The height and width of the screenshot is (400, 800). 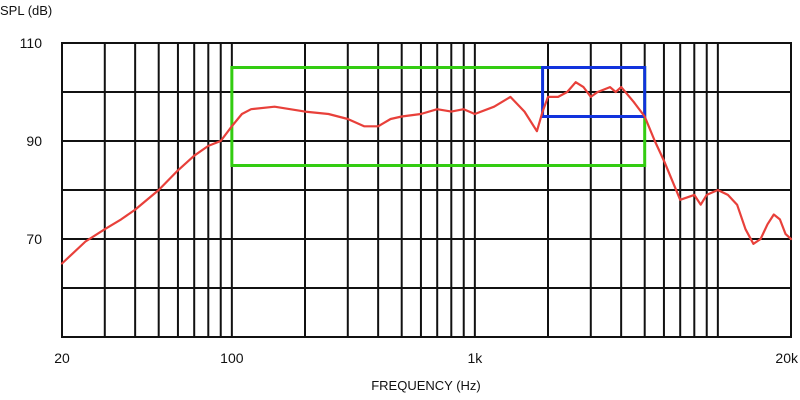 What do you see at coordinates (232, 358) in the screenshot?
I see `x-tick-label: 100` at bounding box center [232, 358].